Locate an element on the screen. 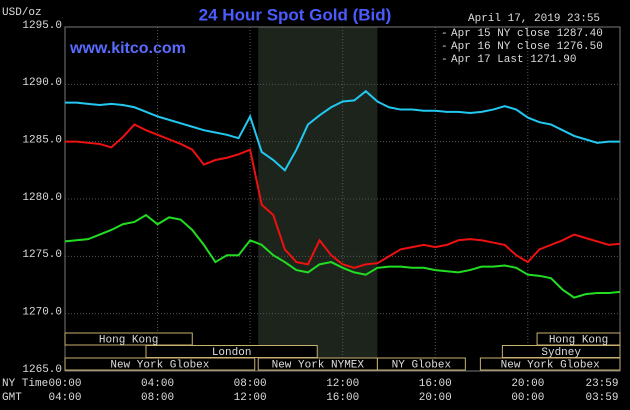  x-tick-label: 00:00 is located at coordinates (64, 384).